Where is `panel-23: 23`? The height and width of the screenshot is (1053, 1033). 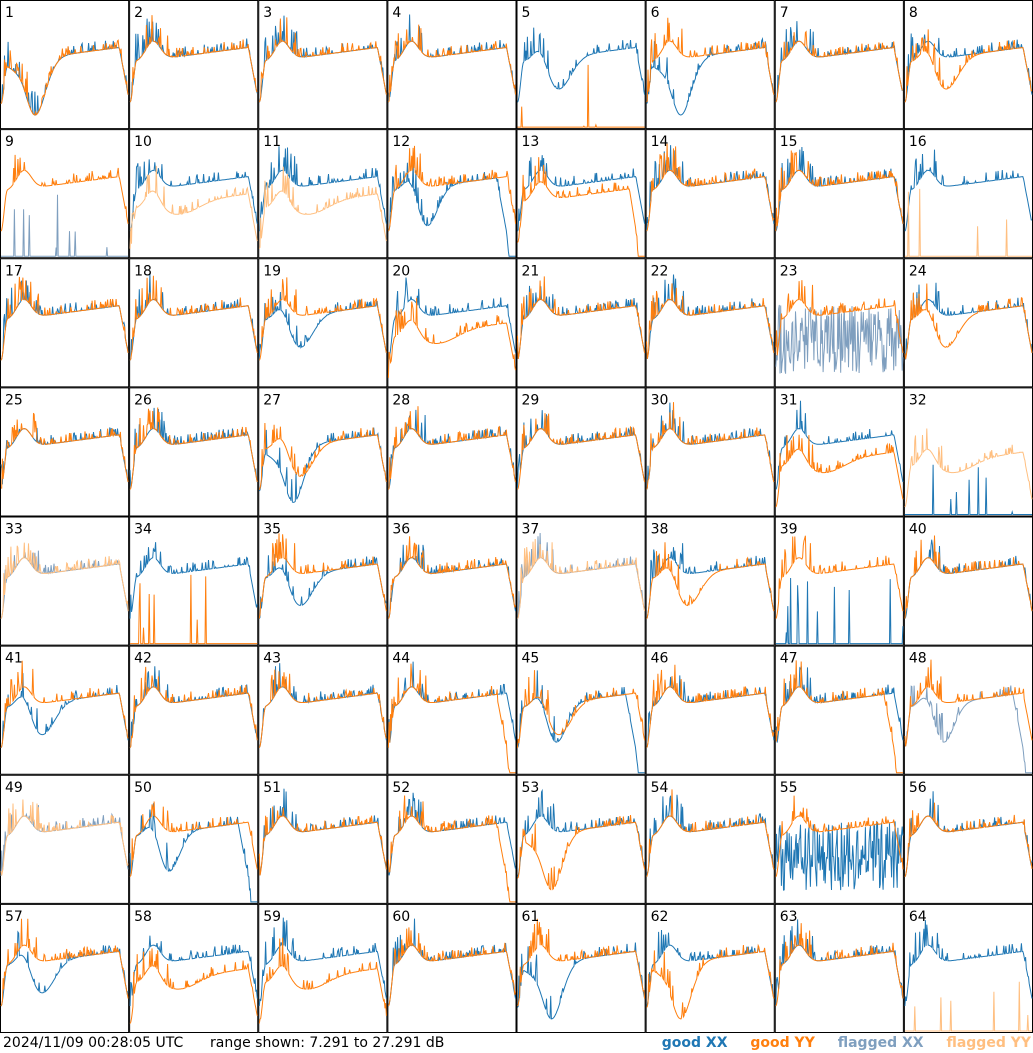
panel-23: 23 is located at coordinates (839, 323).